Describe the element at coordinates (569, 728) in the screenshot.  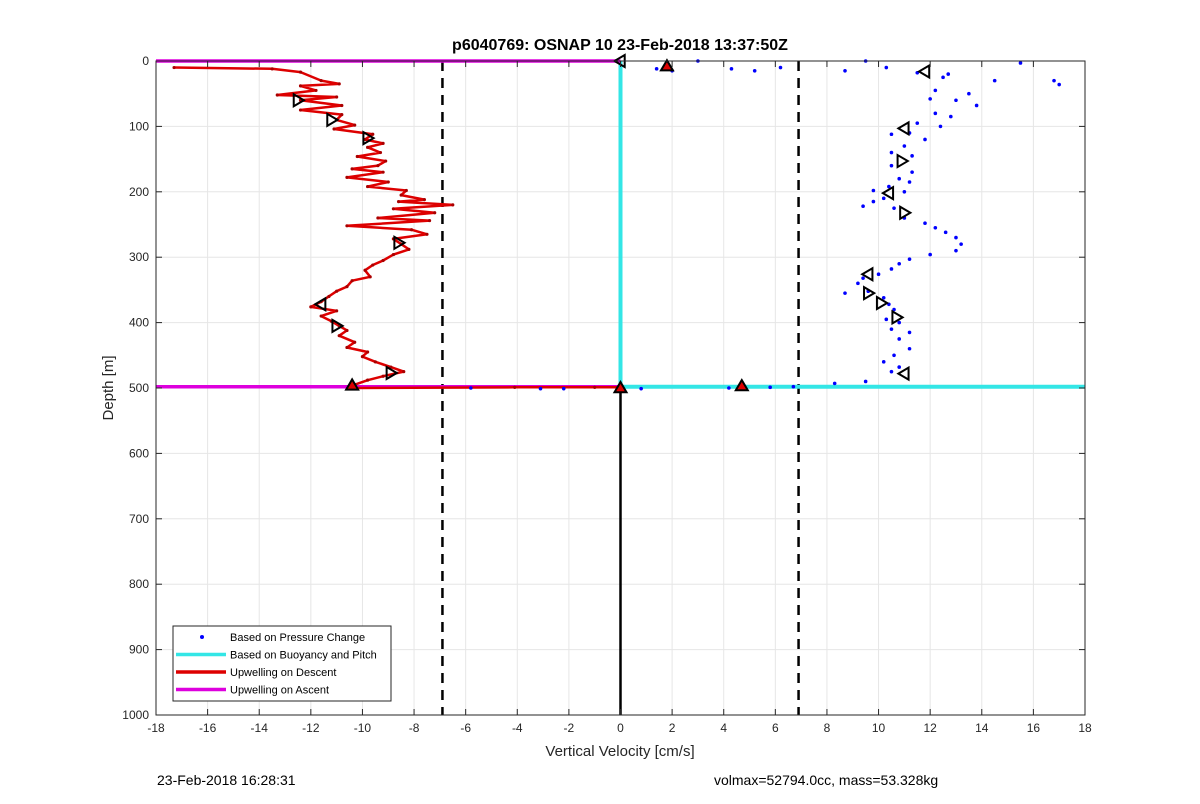
I see `x-tick-label: -2` at that location.